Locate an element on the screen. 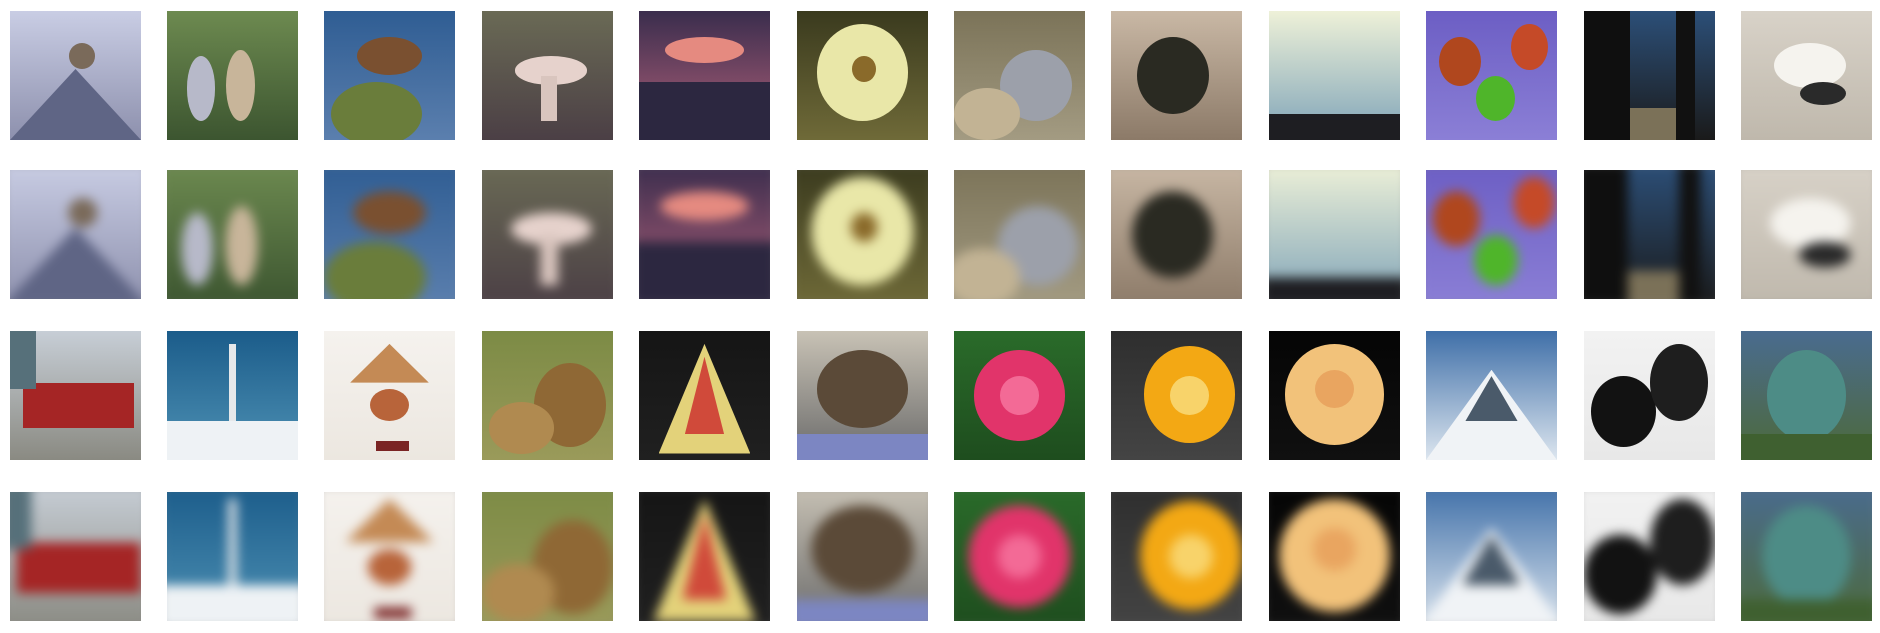 Image resolution: width=1880 pixels, height=633 pixels. original-mushroom is located at coordinates (547, 75).